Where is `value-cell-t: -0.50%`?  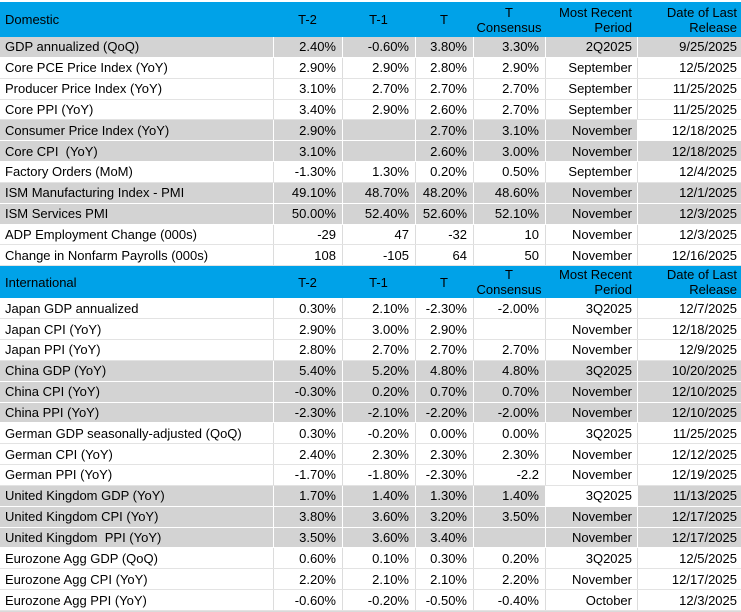 value-cell-t: -0.50% is located at coordinates (444, 600).